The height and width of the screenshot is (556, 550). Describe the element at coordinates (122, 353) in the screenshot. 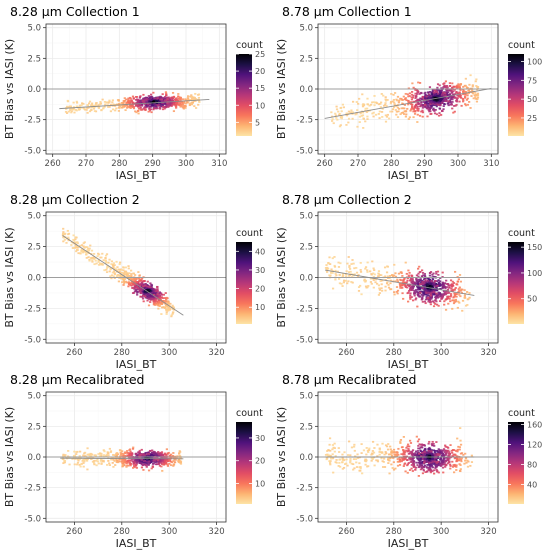

I see `x-tick-label: 280` at that location.